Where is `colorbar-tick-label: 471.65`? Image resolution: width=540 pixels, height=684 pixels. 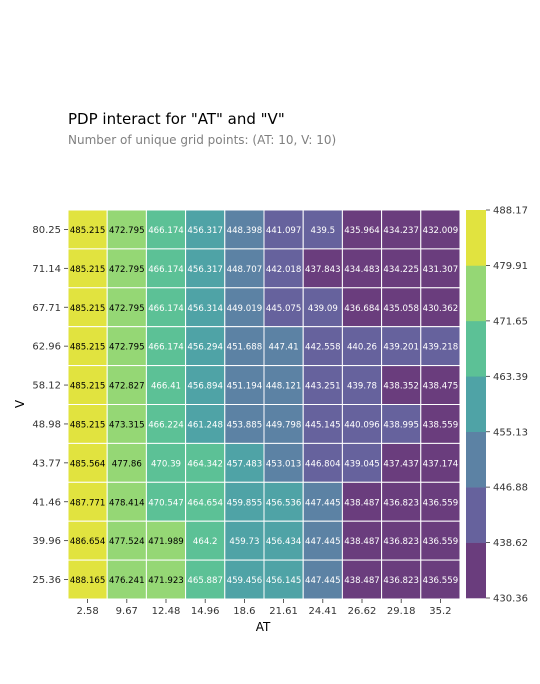
colorbar-tick-label: 471.65 is located at coordinates (510, 321).